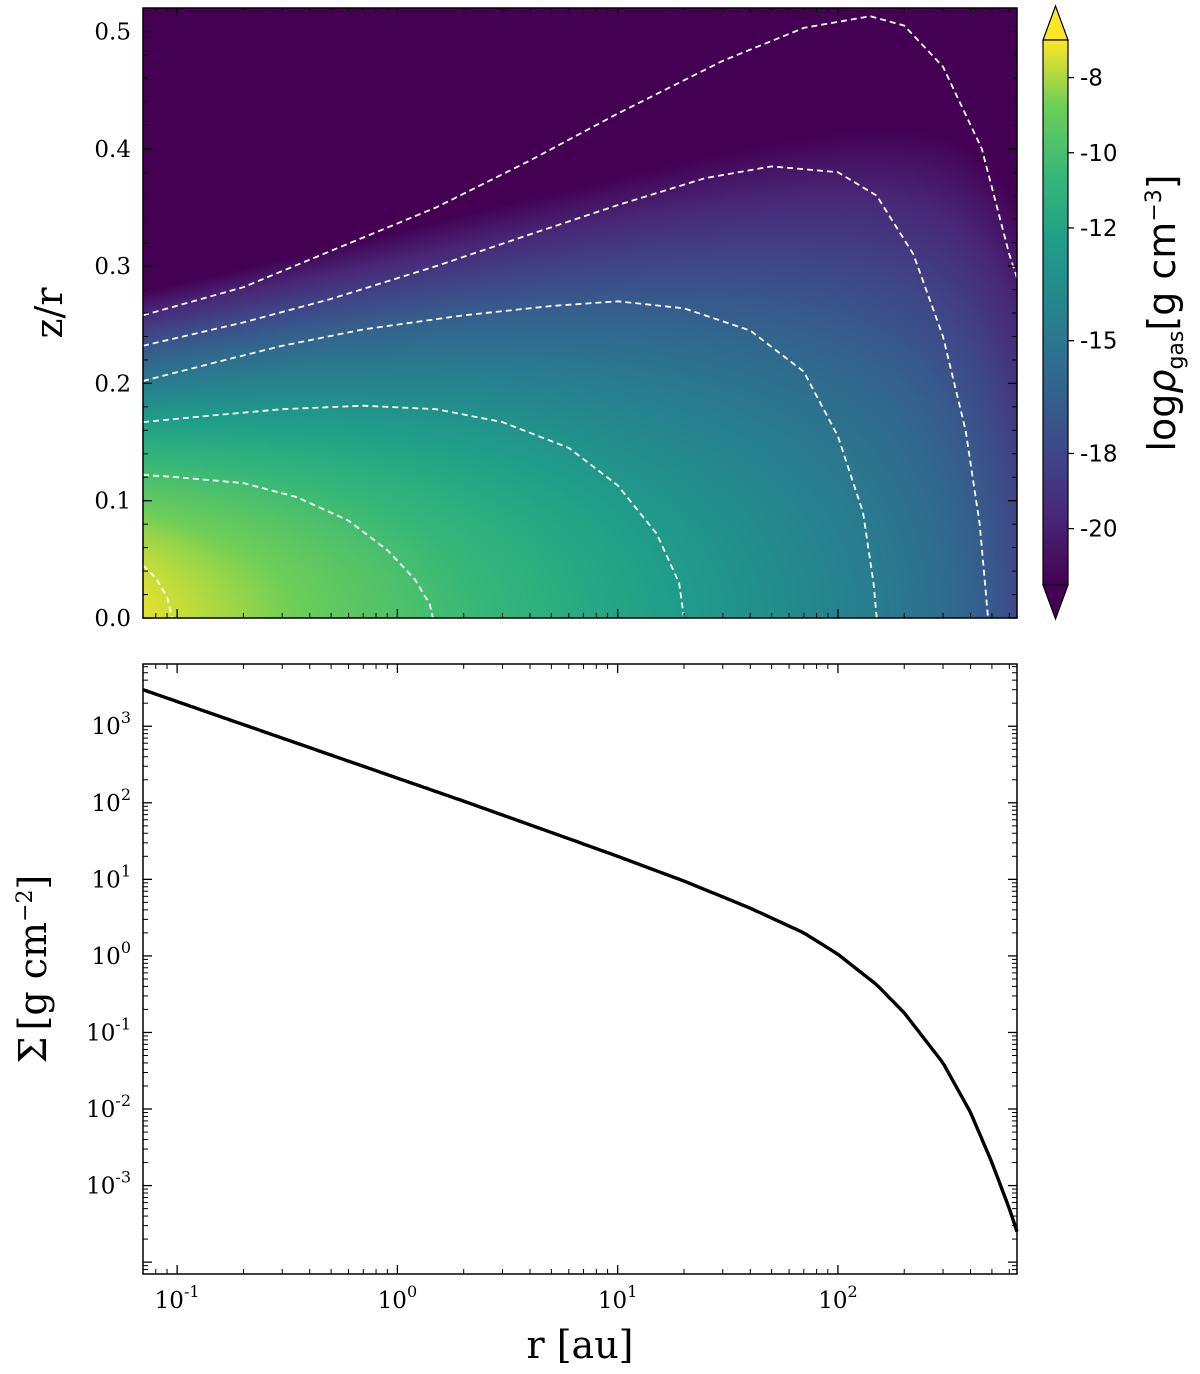  I want to click on surface-density-ytick-label-6-exp: -3, so click(123, 1177).